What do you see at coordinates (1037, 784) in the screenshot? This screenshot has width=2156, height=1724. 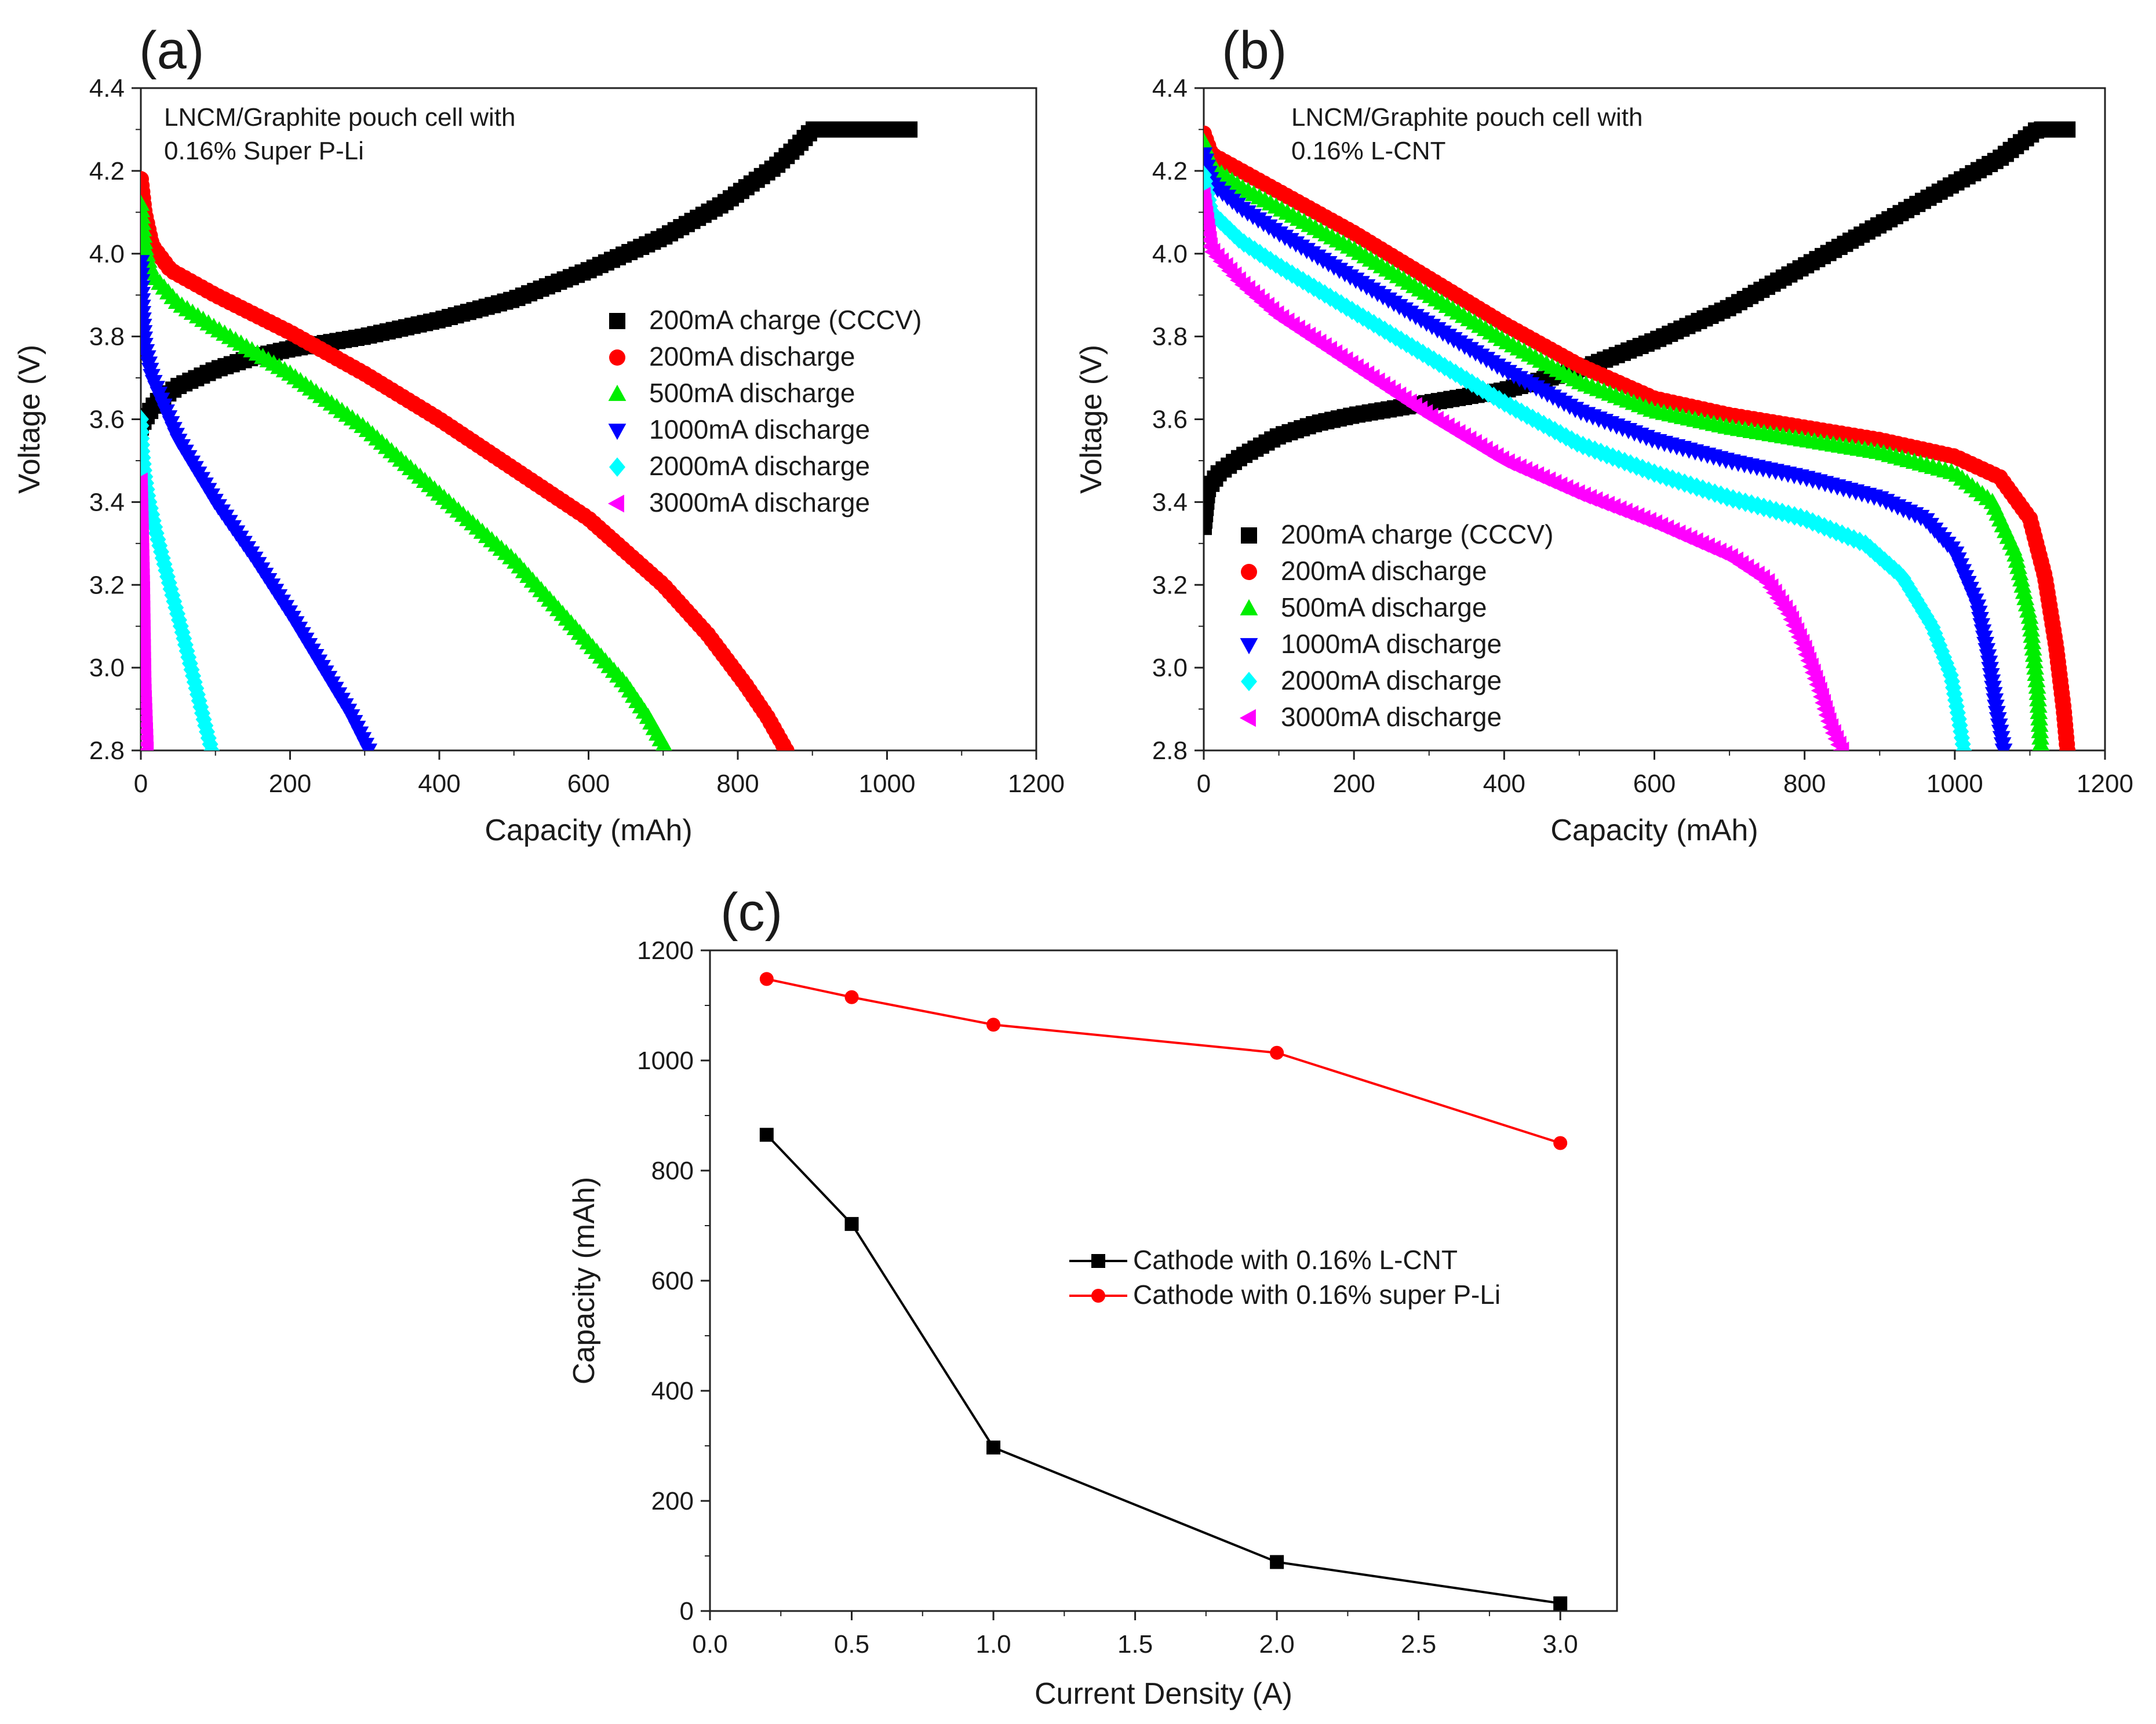 I see `x-tick-label: 1200` at bounding box center [1037, 784].